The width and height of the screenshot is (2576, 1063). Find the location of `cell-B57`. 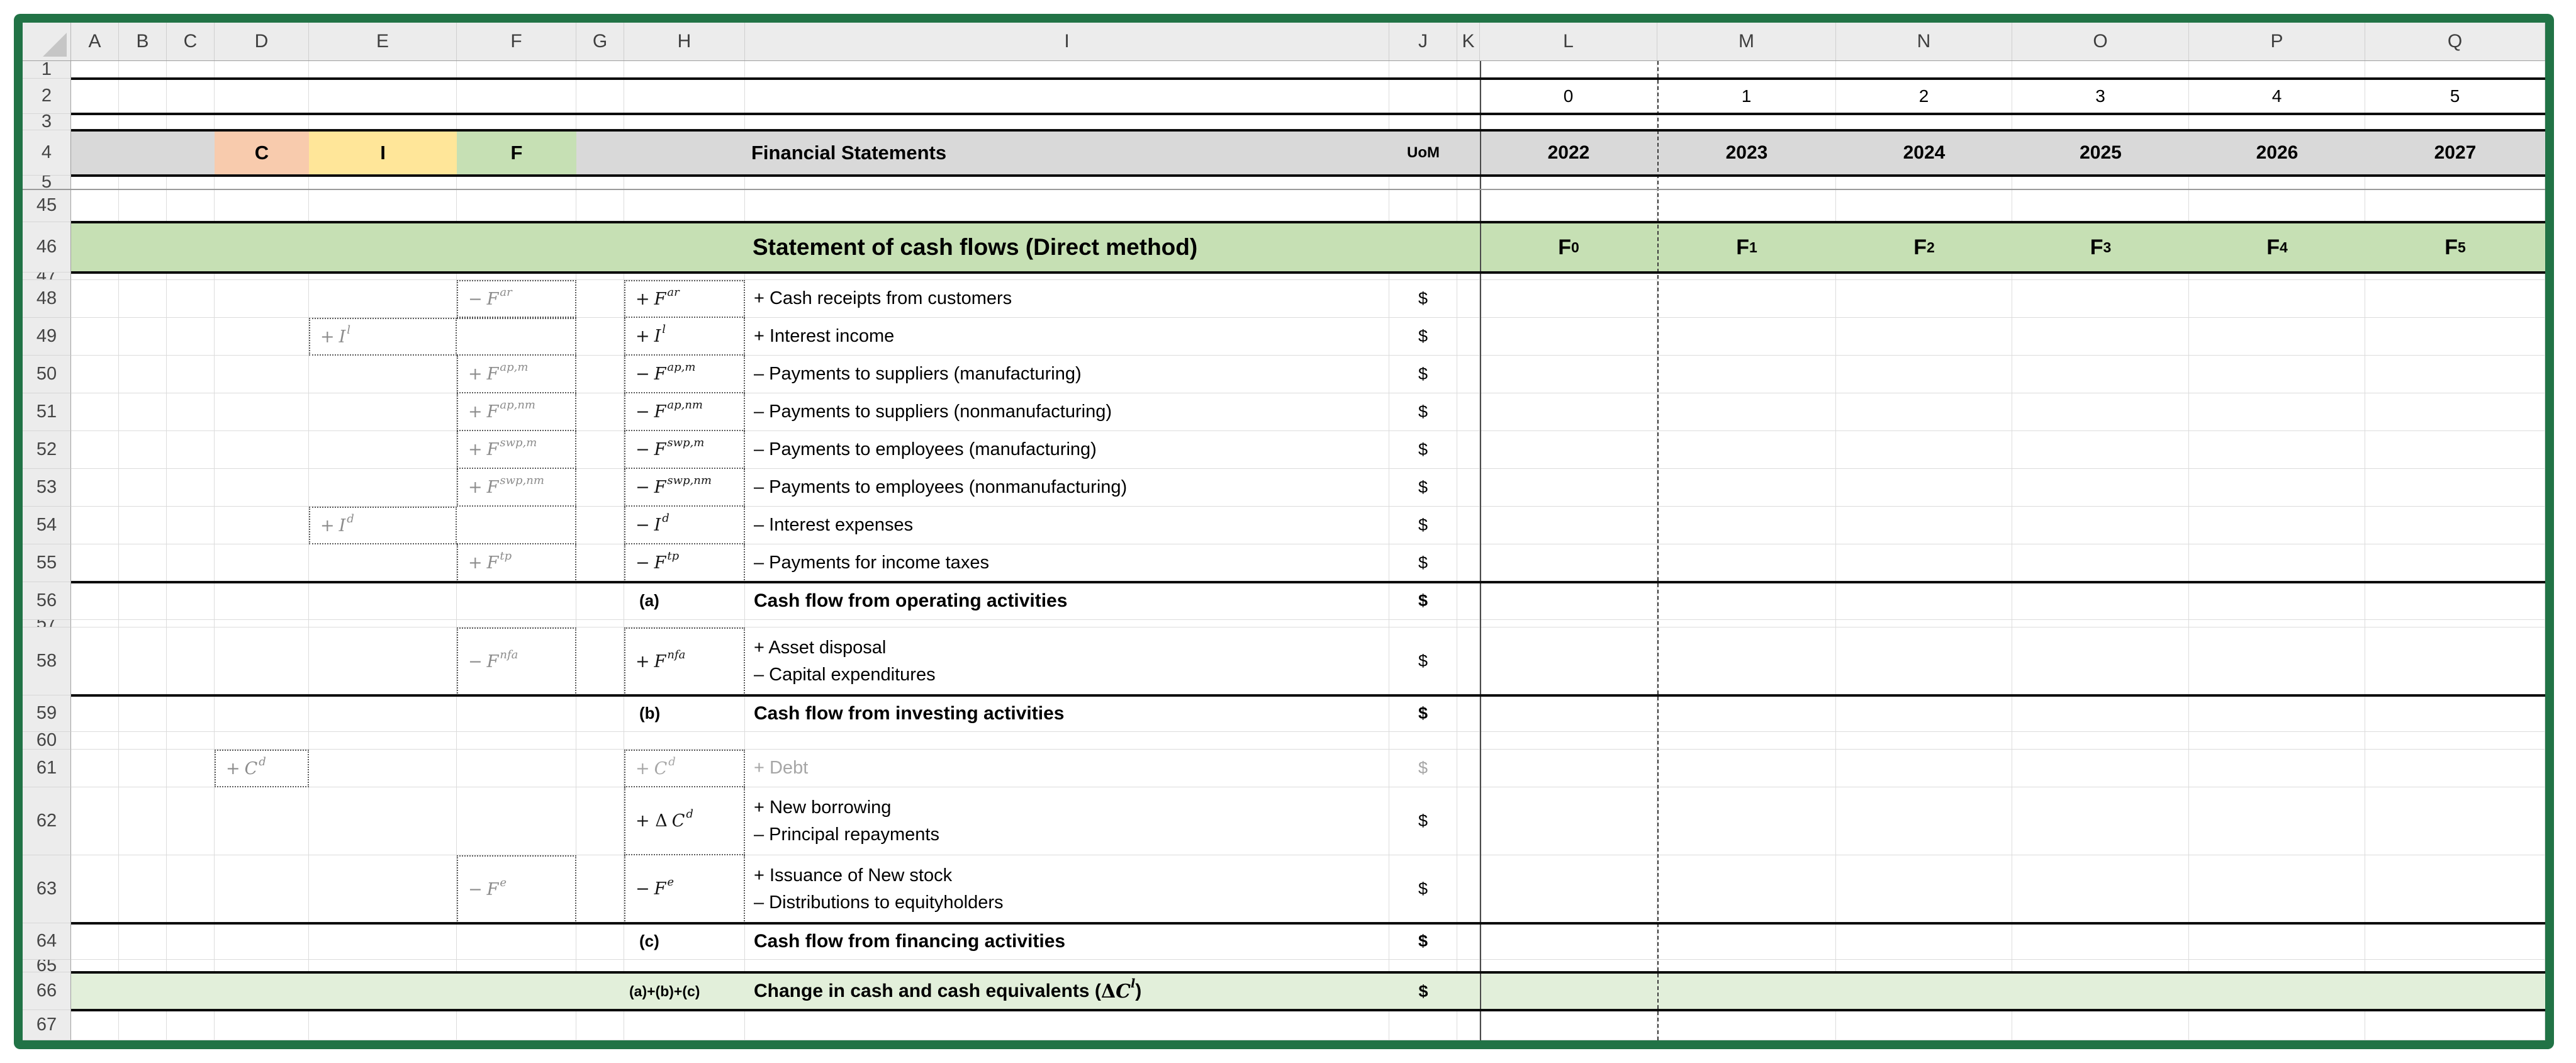

cell-B57 is located at coordinates (143, 623).